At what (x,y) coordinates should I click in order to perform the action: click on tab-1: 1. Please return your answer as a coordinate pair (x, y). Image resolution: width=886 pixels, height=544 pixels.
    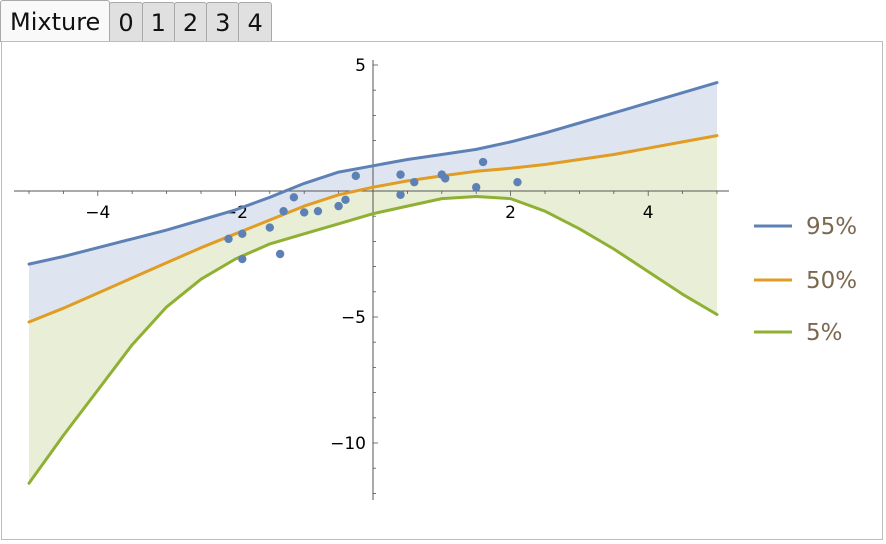
    Looking at the image, I should click on (158, 22).